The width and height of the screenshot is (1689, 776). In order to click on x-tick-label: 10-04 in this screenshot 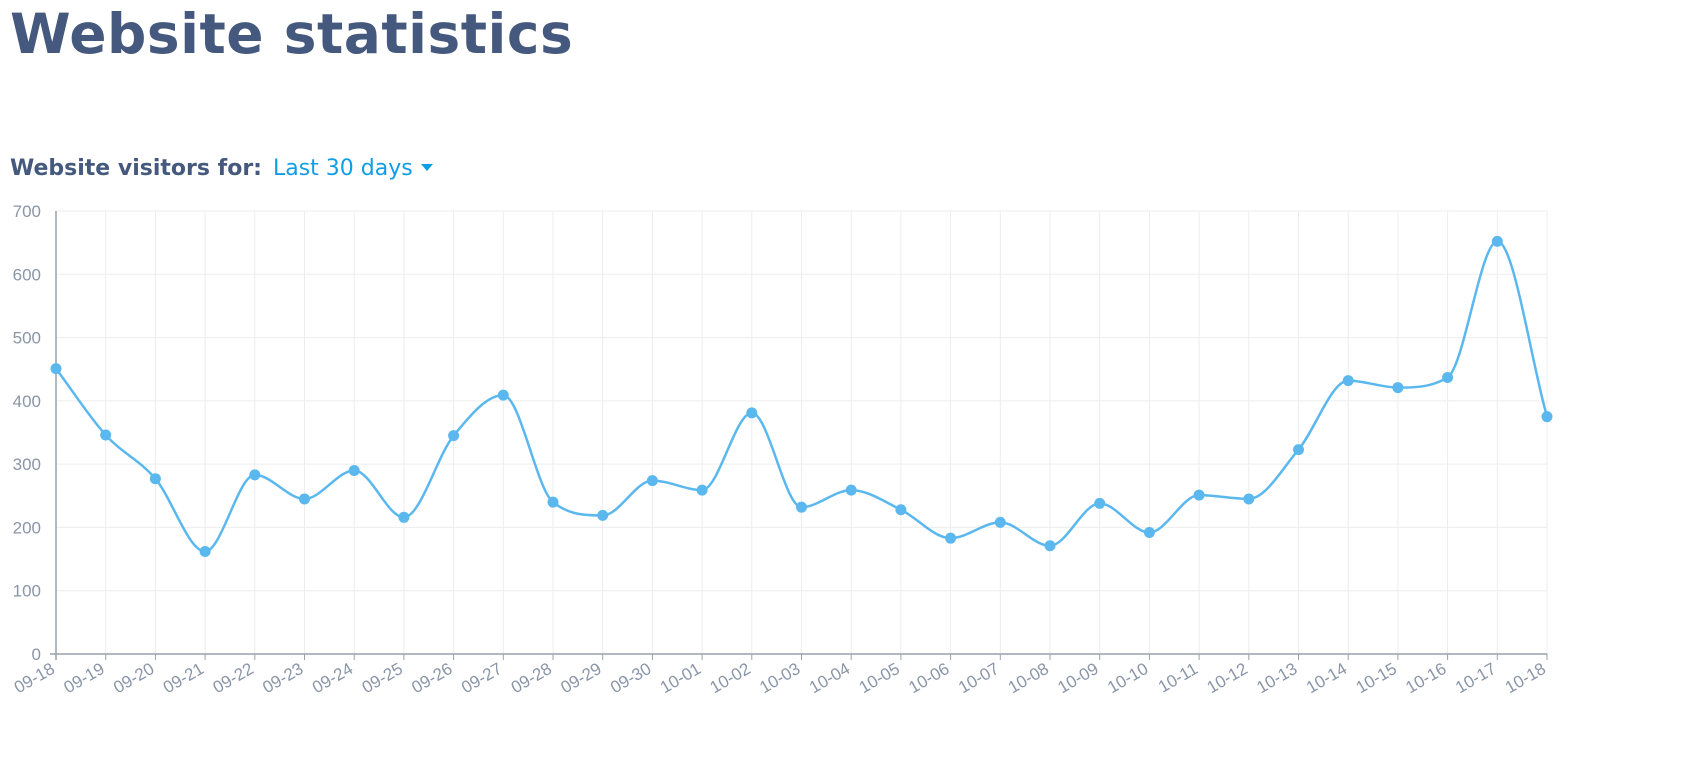, I will do `click(829, 678)`.